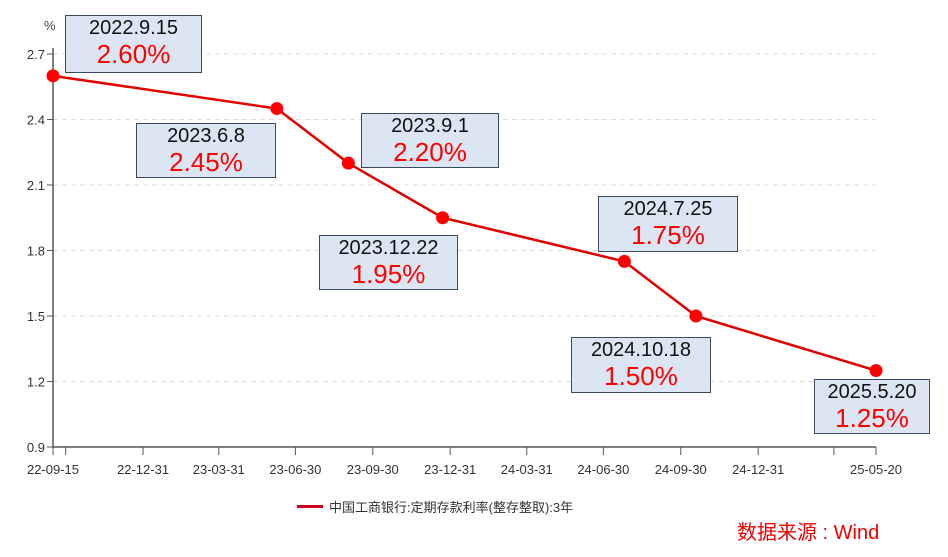 The height and width of the screenshot is (557, 948). I want to click on annotation-date: 2025.5.20, so click(872, 392).